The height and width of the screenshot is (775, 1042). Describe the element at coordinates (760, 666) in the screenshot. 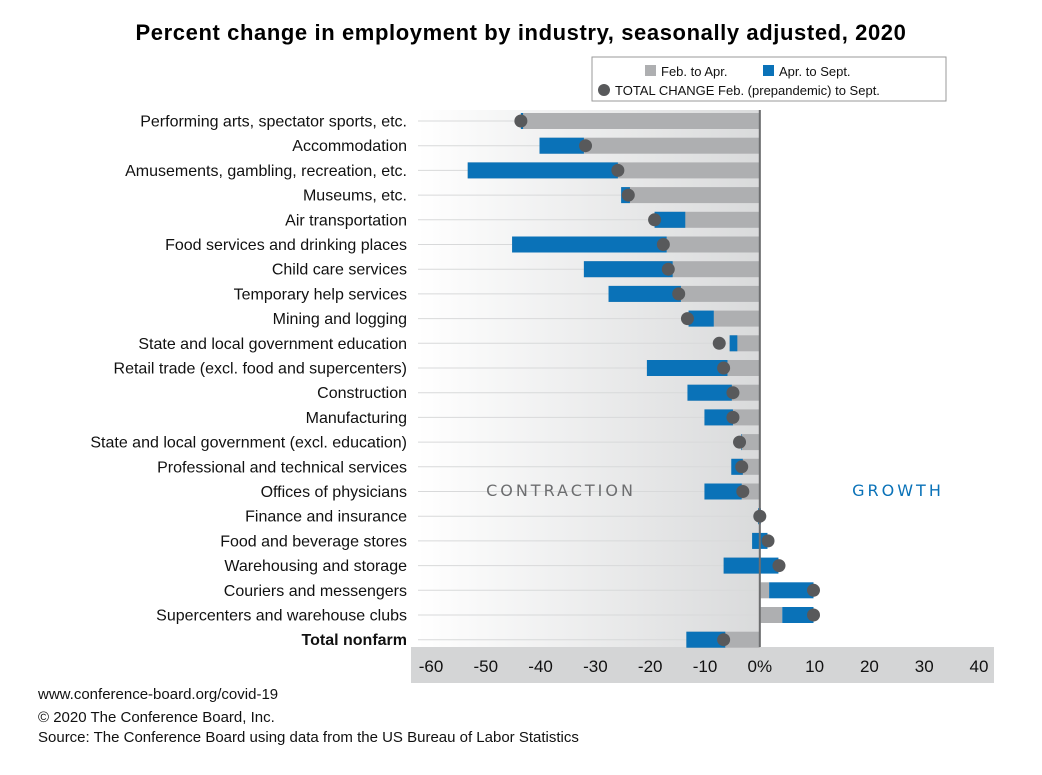

I see `x-tick-label: 0%` at that location.